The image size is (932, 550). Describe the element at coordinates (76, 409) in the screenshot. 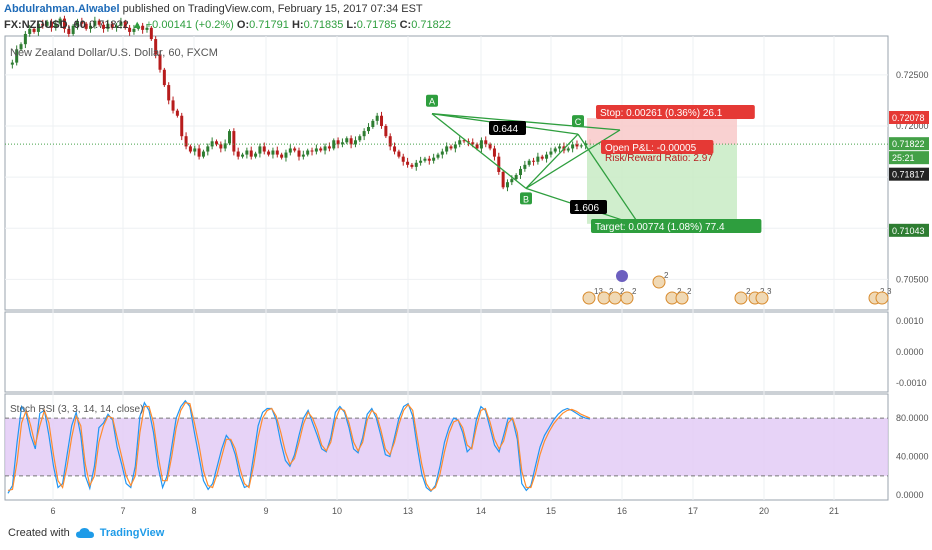

I see `stoch-title: Stoch RSI (3, 3, 14, 14, close)` at that location.